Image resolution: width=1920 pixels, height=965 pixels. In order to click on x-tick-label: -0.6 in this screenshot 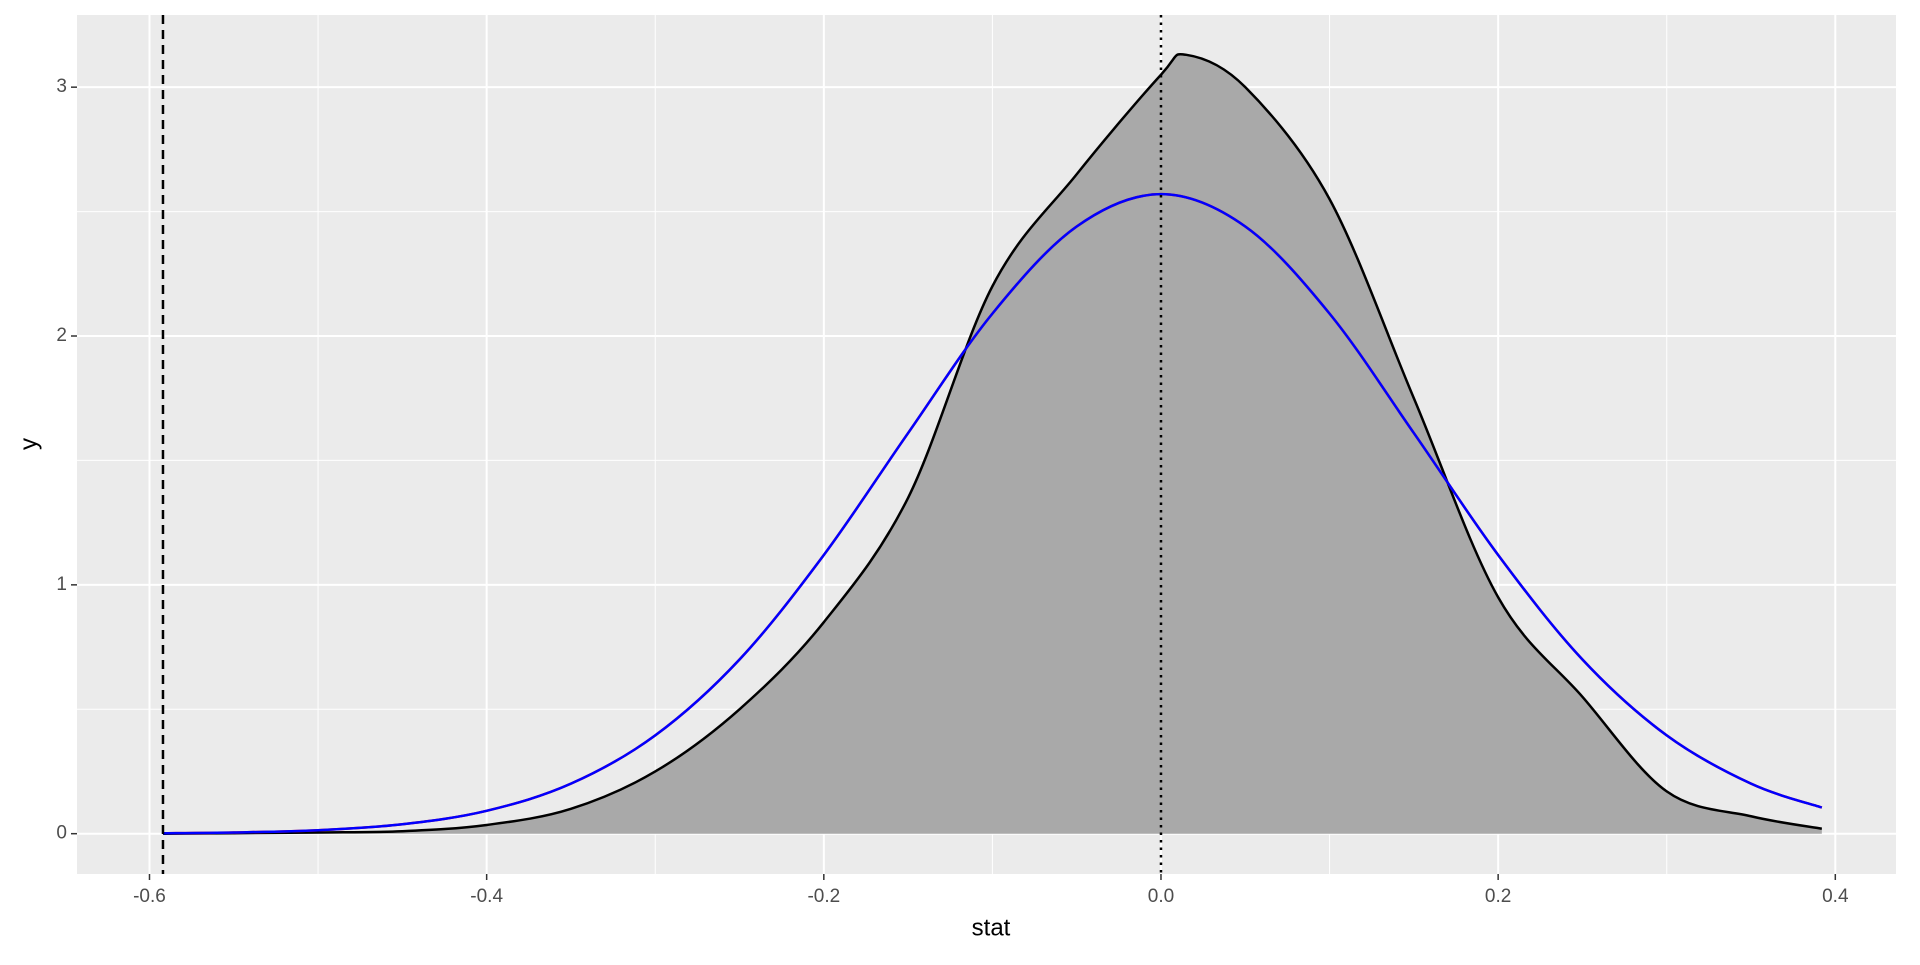, I will do `click(149, 896)`.